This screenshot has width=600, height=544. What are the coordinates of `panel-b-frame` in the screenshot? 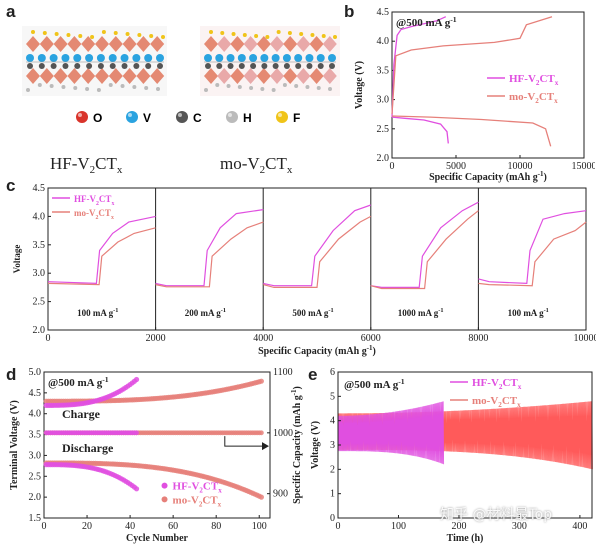 It's located at (488, 85).